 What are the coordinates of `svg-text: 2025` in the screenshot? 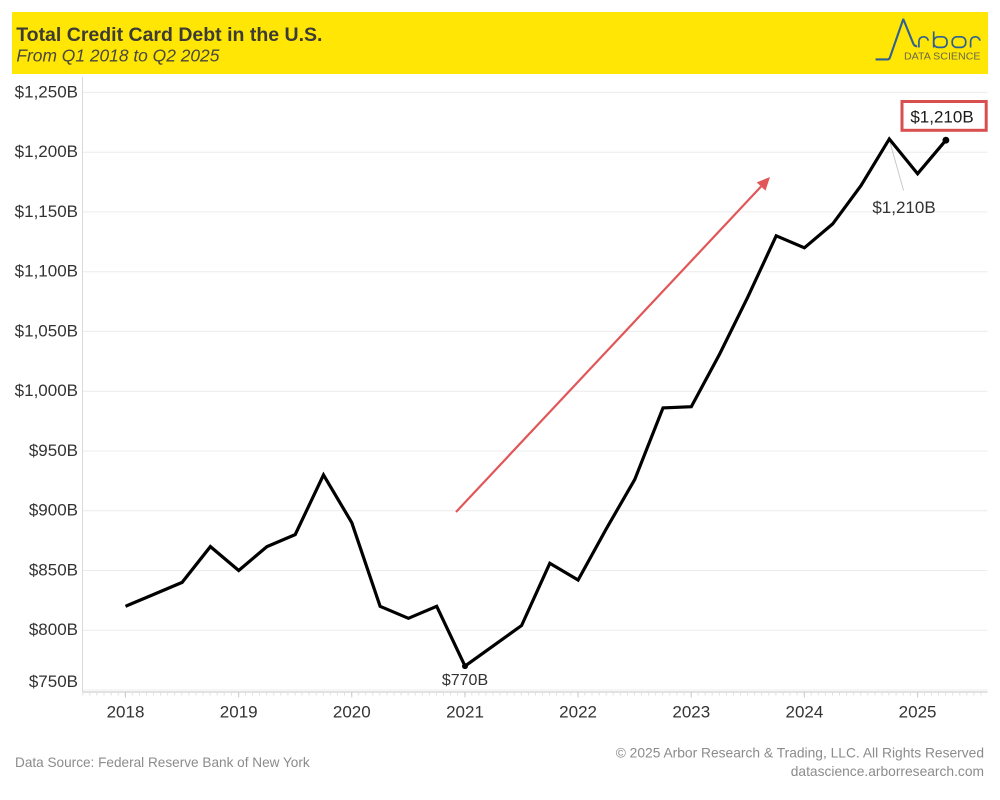 It's located at (918, 711).